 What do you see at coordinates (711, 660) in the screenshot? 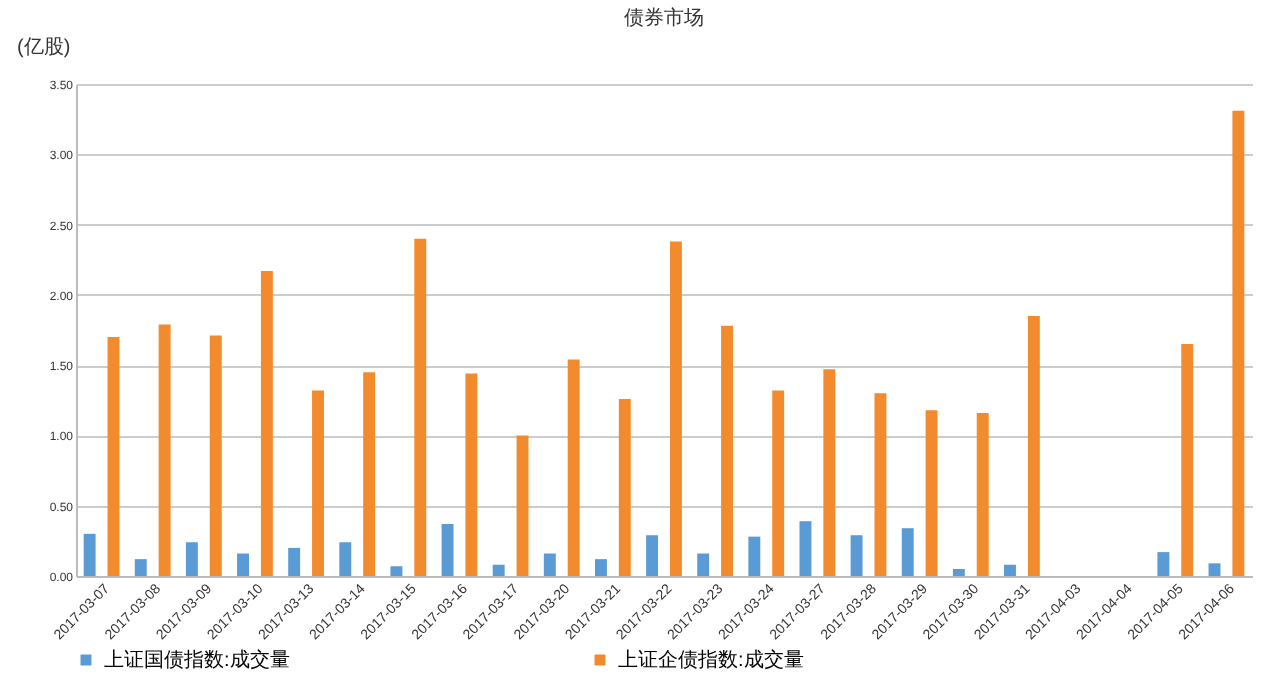
I see `legend-label: 上证企债指数:成交量` at bounding box center [711, 660].